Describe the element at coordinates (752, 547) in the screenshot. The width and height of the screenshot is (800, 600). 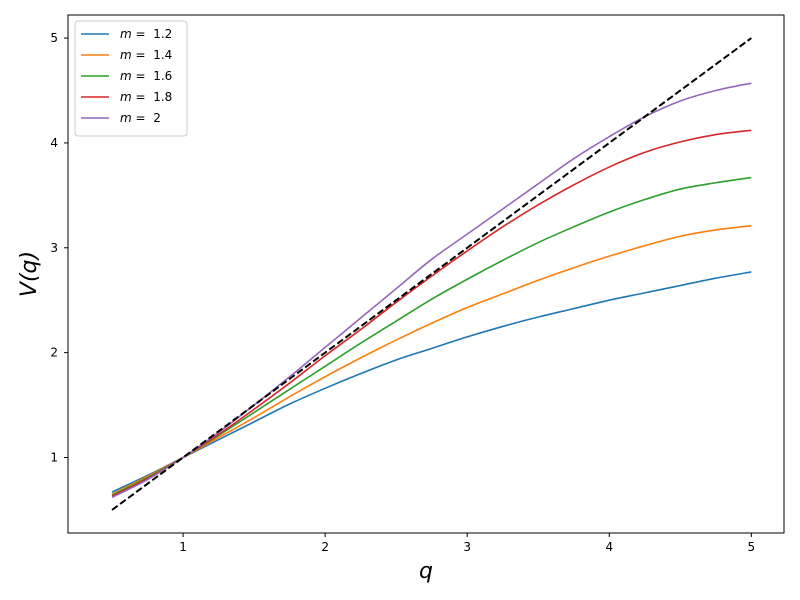
I see `x-tick-label: 5` at that location.